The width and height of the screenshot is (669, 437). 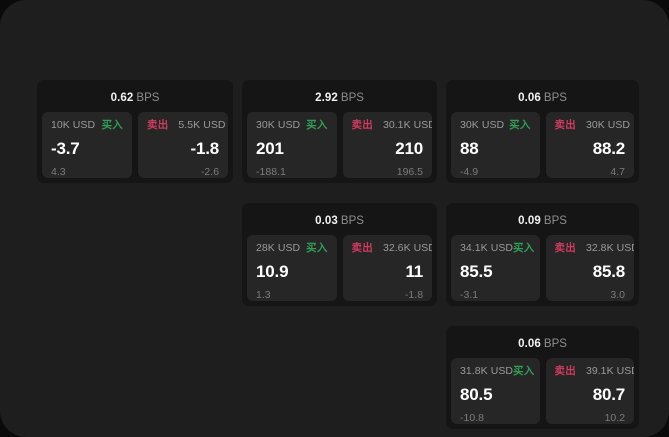 I want to click on buy-delta-value: 4.3, so click(x=58, y=171).